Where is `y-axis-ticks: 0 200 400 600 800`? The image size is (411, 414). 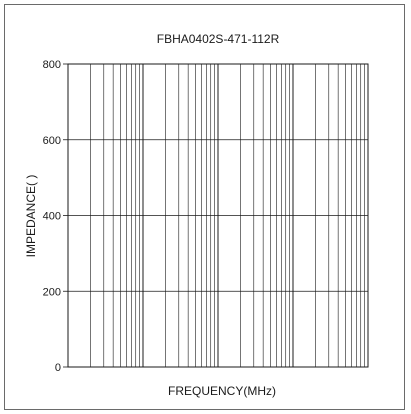 y-axis-ticks: 0 200 400 600 800 is located at coordinates (55, 216).